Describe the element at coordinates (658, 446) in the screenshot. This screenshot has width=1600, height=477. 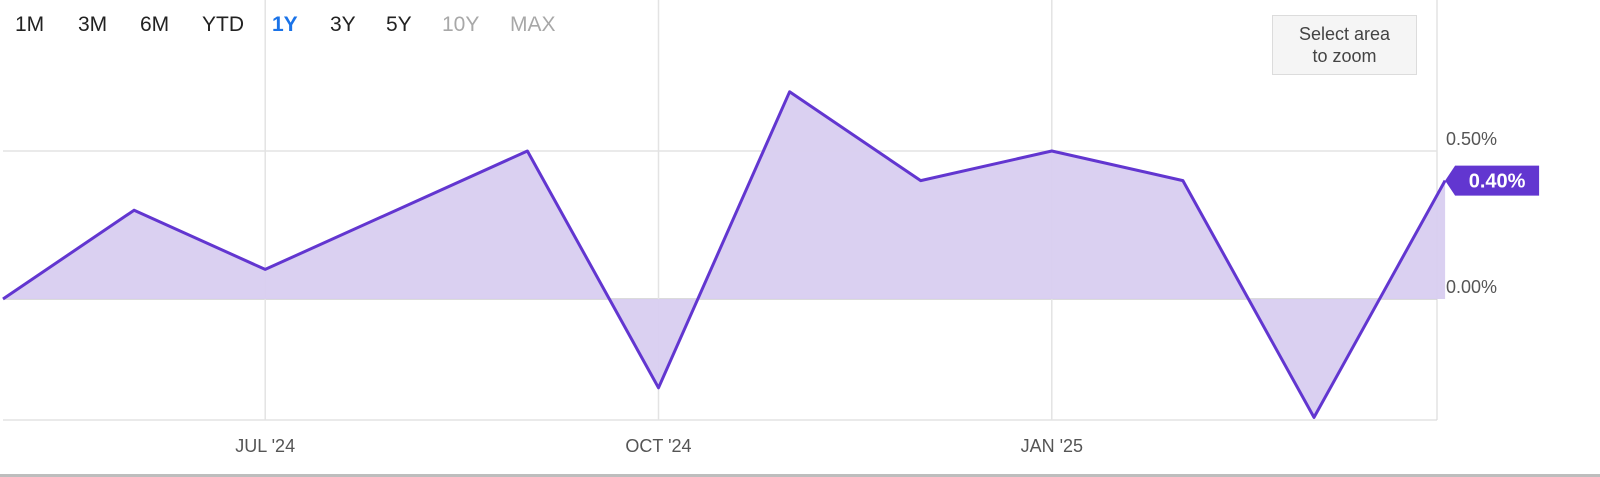
I see `x-tick-label: OCT '24` at that location.